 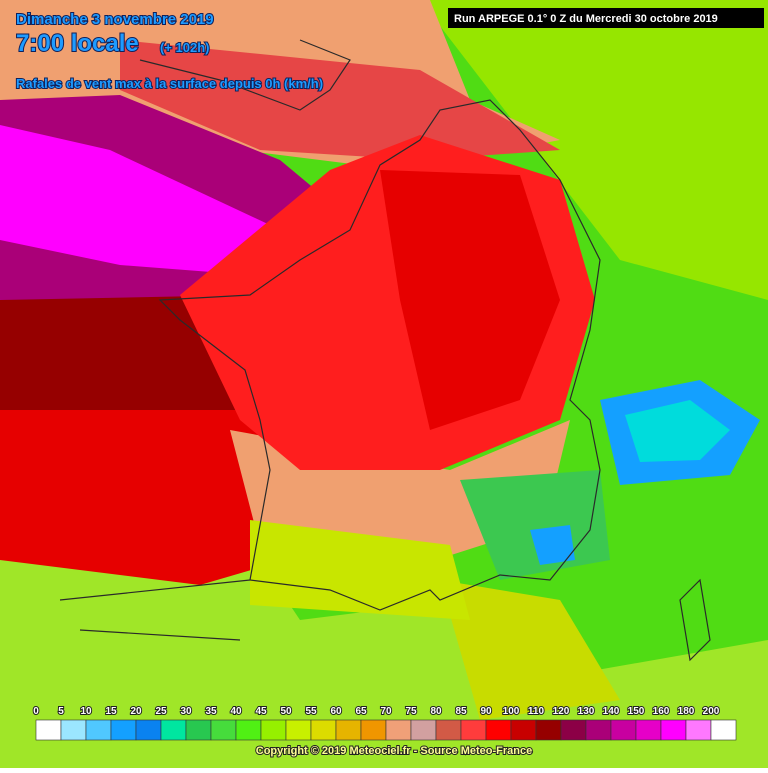 What do you see at coordinates (142, 497) in the screenshot?
I see `field-atlantic-south` at bounding box center [142, 497].